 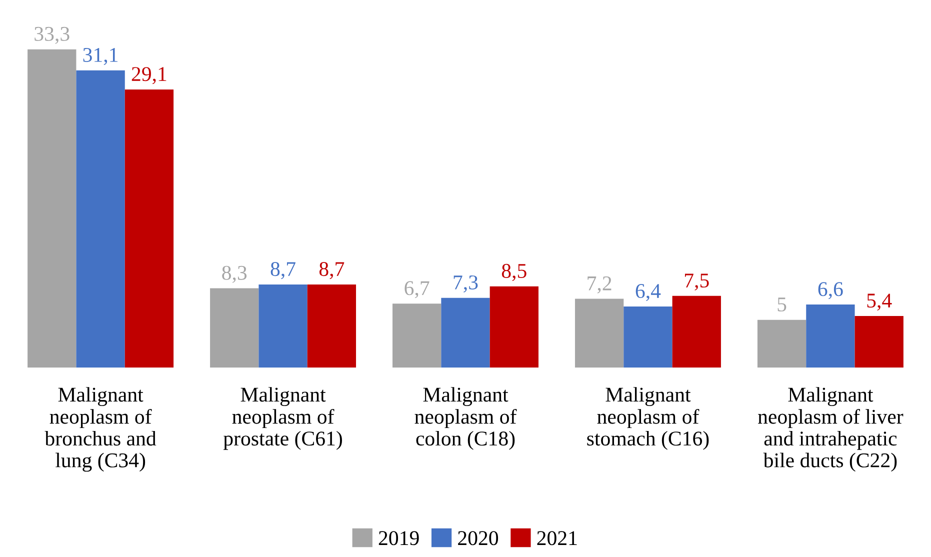 What do you see at coordinates (234, 274) in the screenshot?
I see `data-label: 8,3` at bounding box center [234, 274].